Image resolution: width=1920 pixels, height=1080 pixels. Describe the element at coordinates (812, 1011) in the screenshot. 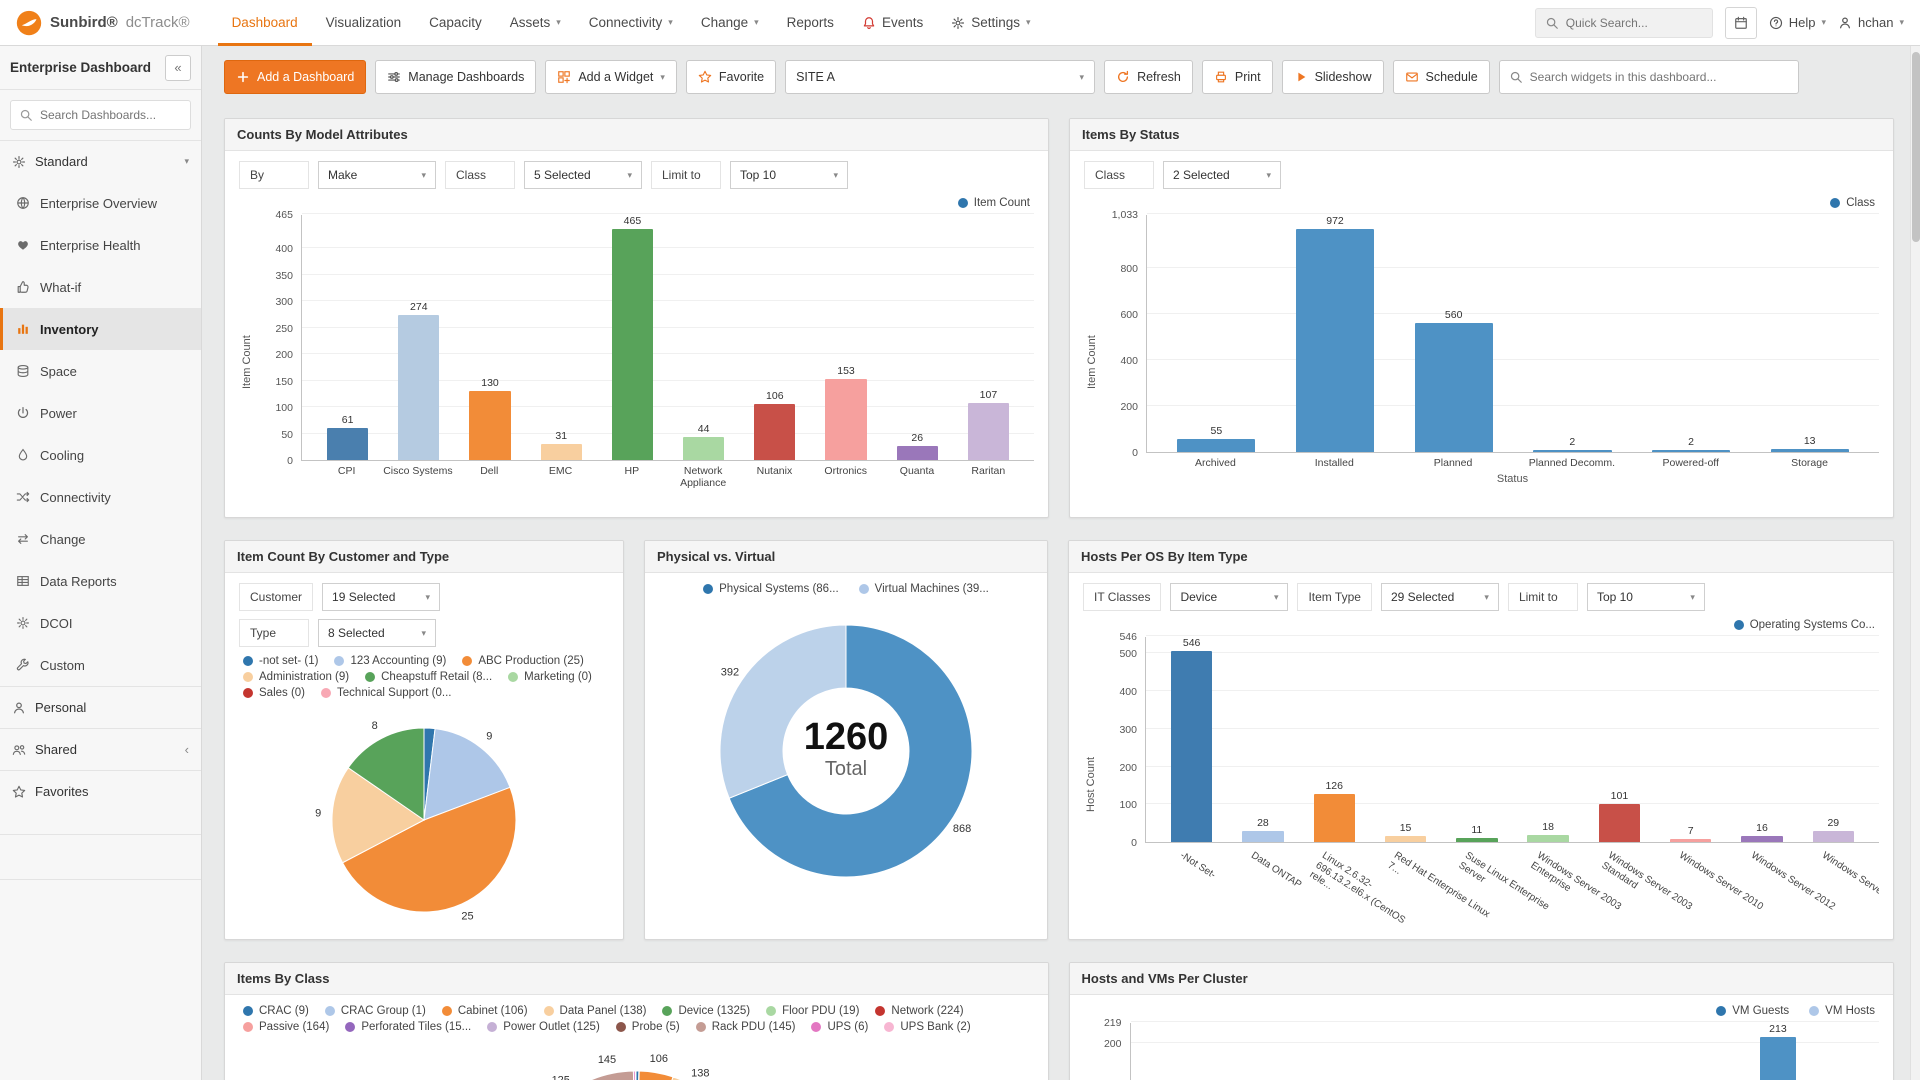

I see `legend-item: Floor PDU (19)` at that location.